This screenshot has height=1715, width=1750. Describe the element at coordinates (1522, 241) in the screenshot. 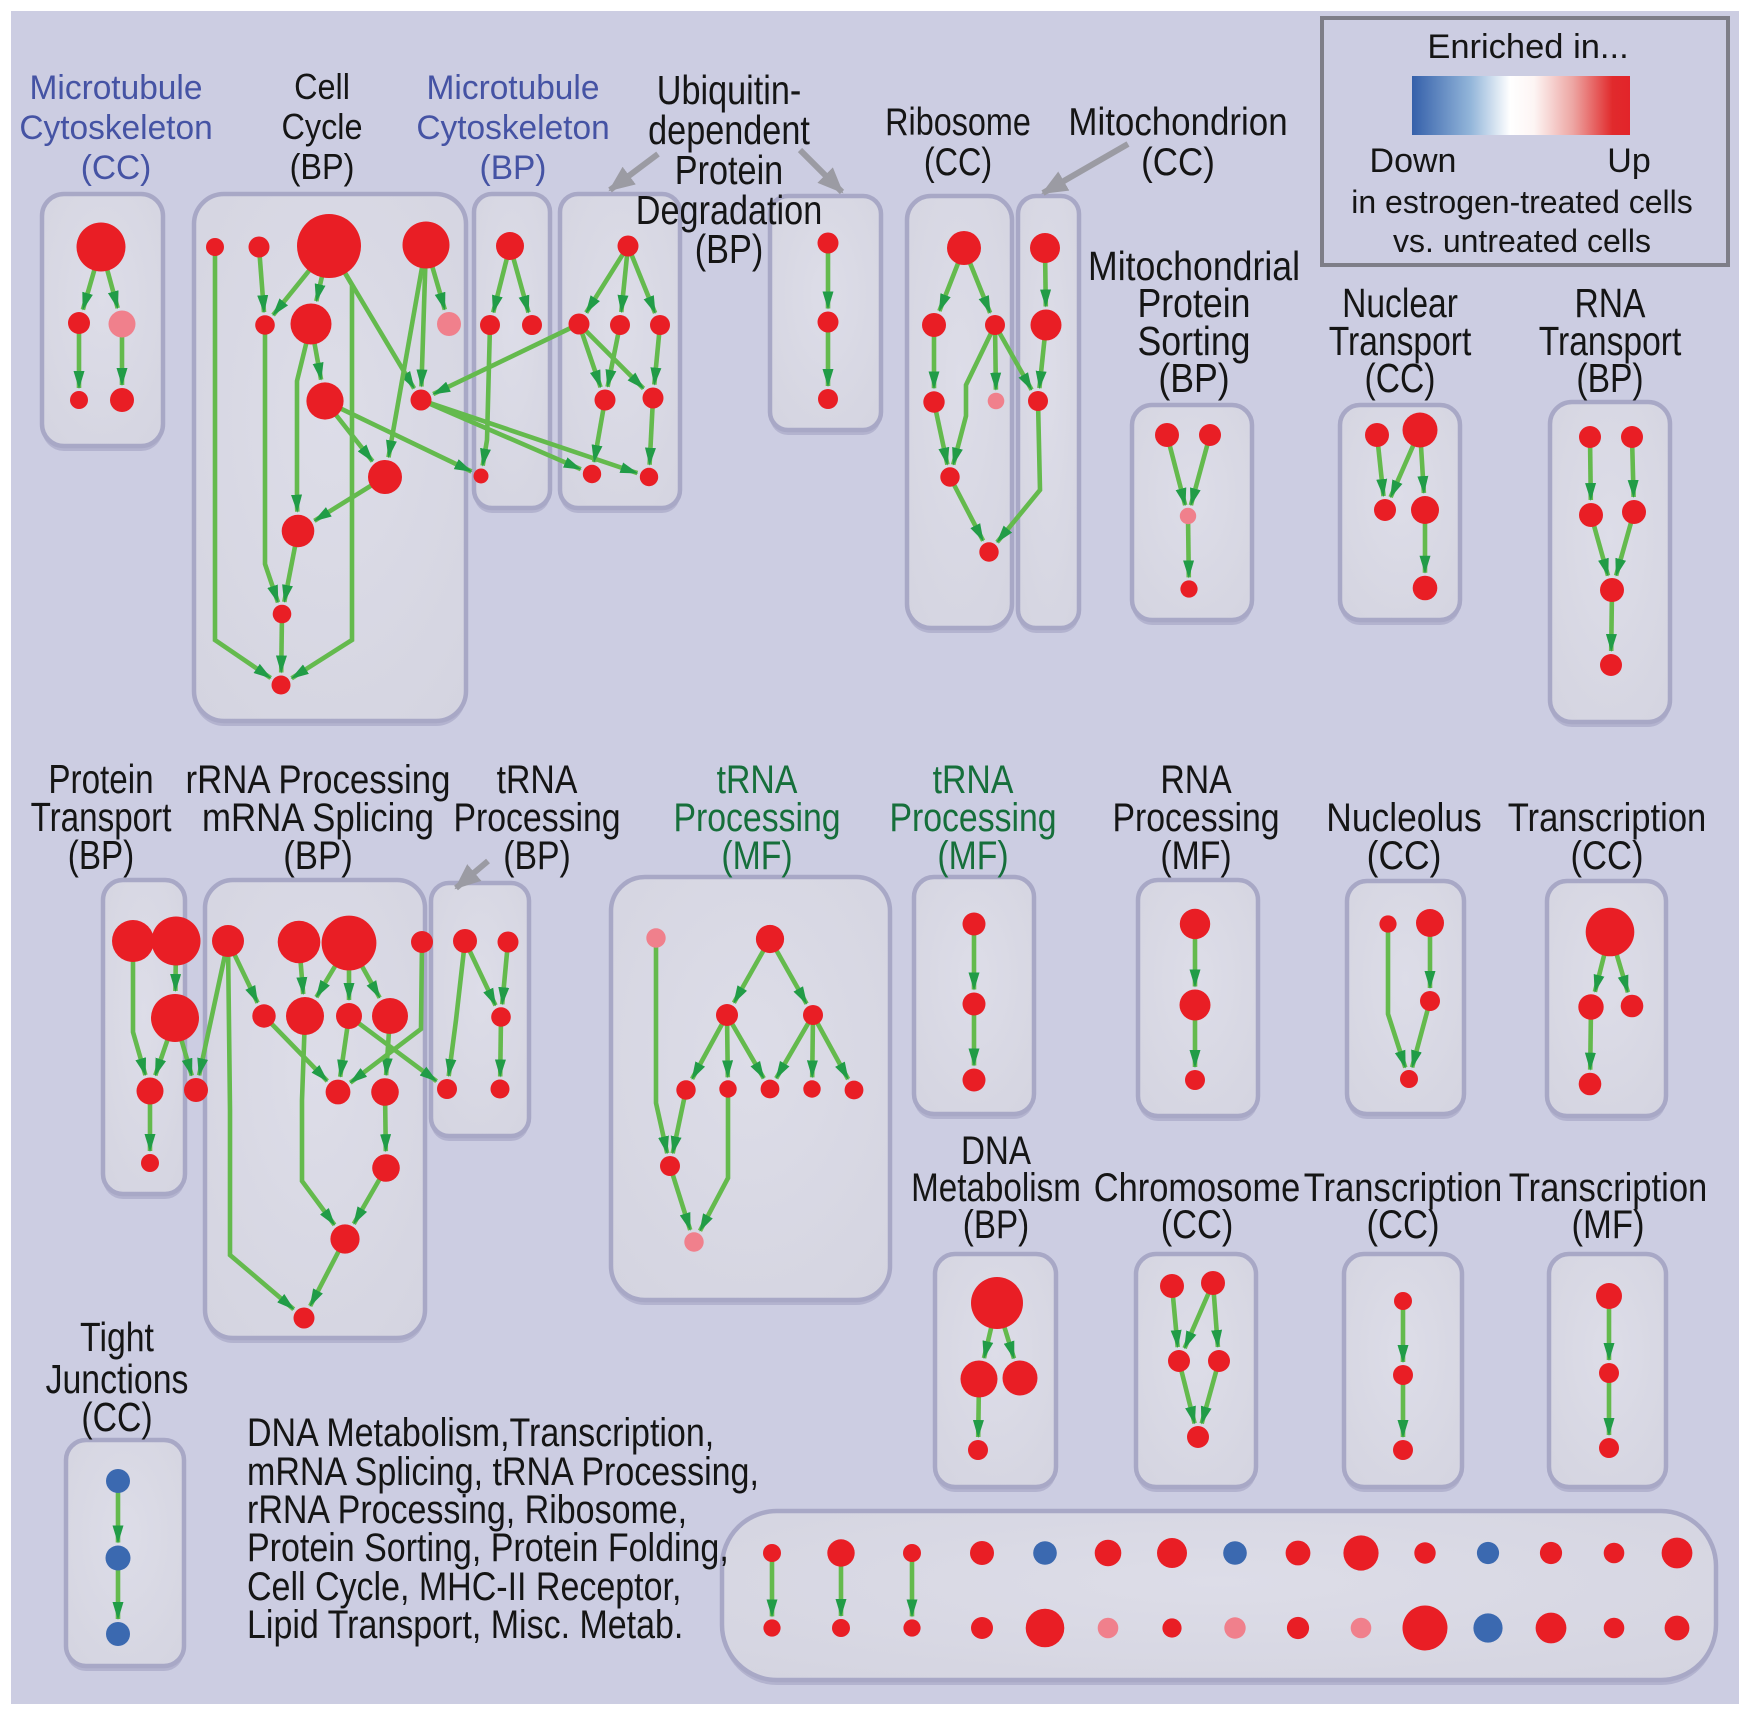

I see `svg-text: vs. untreated cells` at that location.